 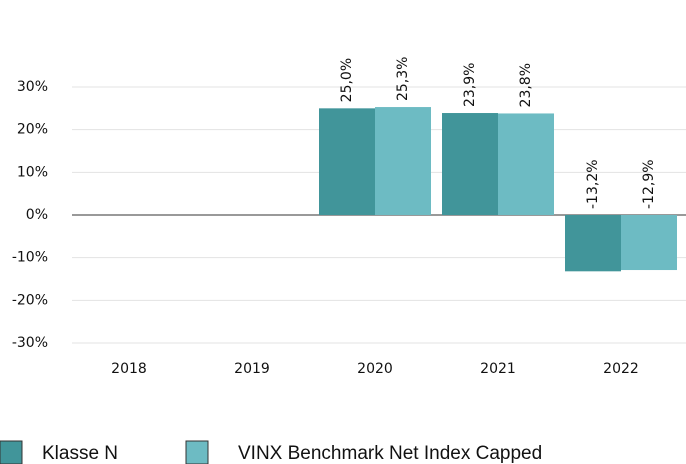 I want to click on value-label: -13,2%, so click(x=593, y=184).